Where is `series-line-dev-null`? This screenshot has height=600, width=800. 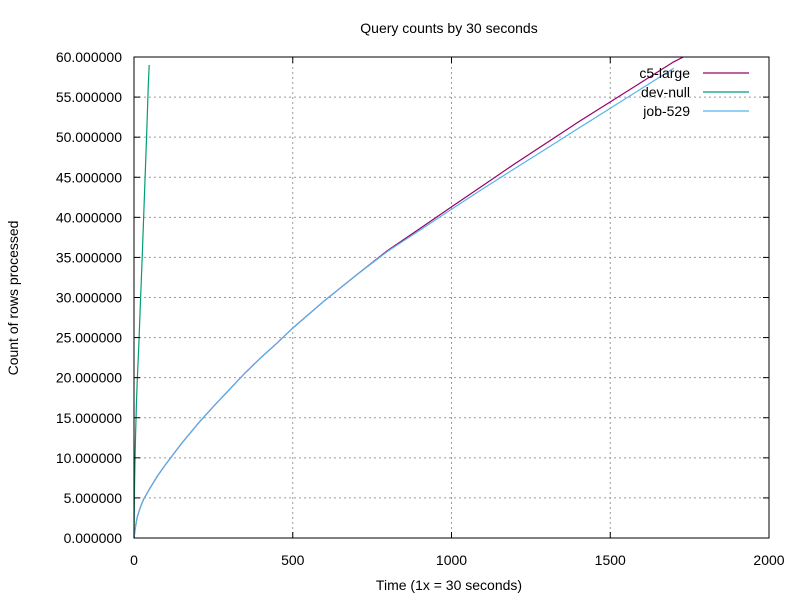 series-line-dev-null is located at coordinates (141, 301).